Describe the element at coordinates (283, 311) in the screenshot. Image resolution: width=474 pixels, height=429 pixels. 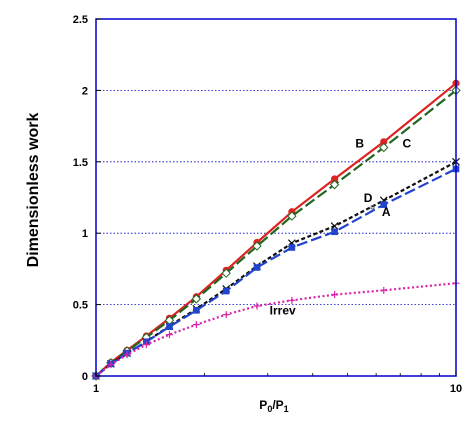
I see `series-label-irrev: Irrev` at that location.